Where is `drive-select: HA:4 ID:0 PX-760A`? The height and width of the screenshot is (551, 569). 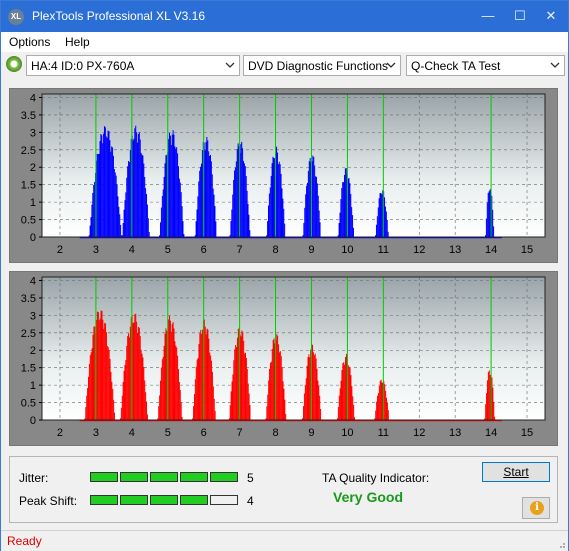
drive-select: HA:4 ID:0 PX-760A is located at coordinates (133, 65).